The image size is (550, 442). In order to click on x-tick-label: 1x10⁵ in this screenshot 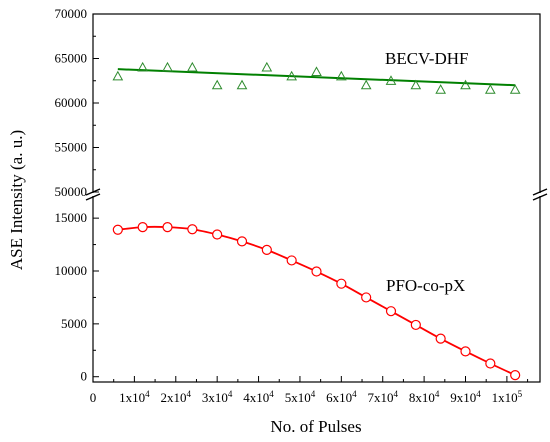, I will do `click(507, 397)`.